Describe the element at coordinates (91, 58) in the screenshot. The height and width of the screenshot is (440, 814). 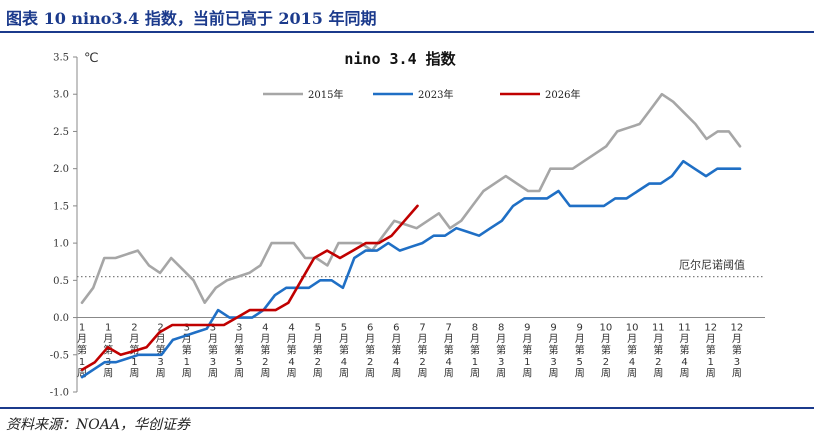
I see `y-unit-label: ℃` at that location.